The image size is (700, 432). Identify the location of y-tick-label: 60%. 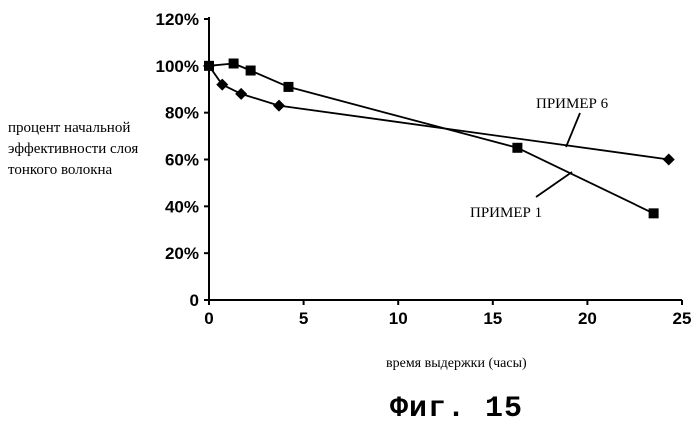
(182, 160).